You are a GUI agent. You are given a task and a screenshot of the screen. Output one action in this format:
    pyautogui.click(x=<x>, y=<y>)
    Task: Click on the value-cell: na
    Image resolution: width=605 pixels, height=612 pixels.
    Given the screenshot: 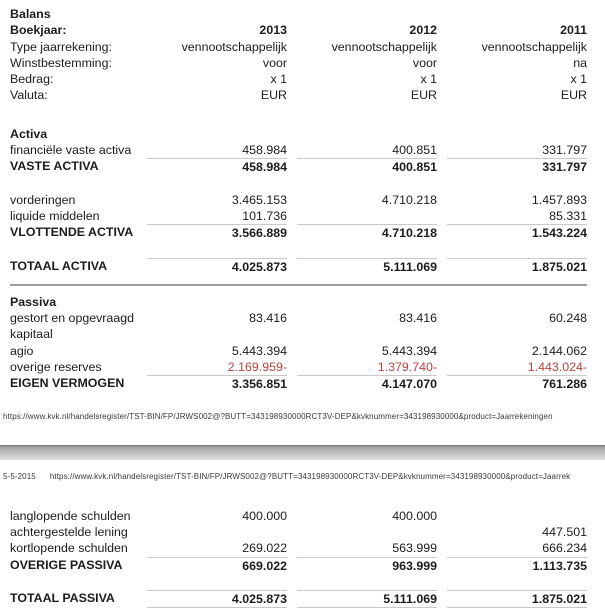 What is the action you would take?
    pyautogui.click(x=580, y=62)
    